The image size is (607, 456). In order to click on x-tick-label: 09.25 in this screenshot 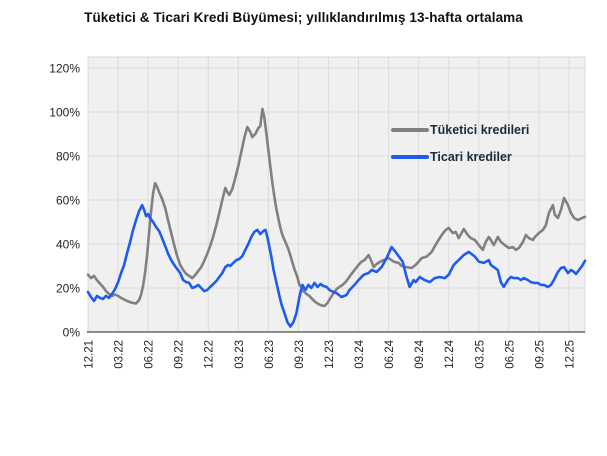, I will do `click(540, 354)`.